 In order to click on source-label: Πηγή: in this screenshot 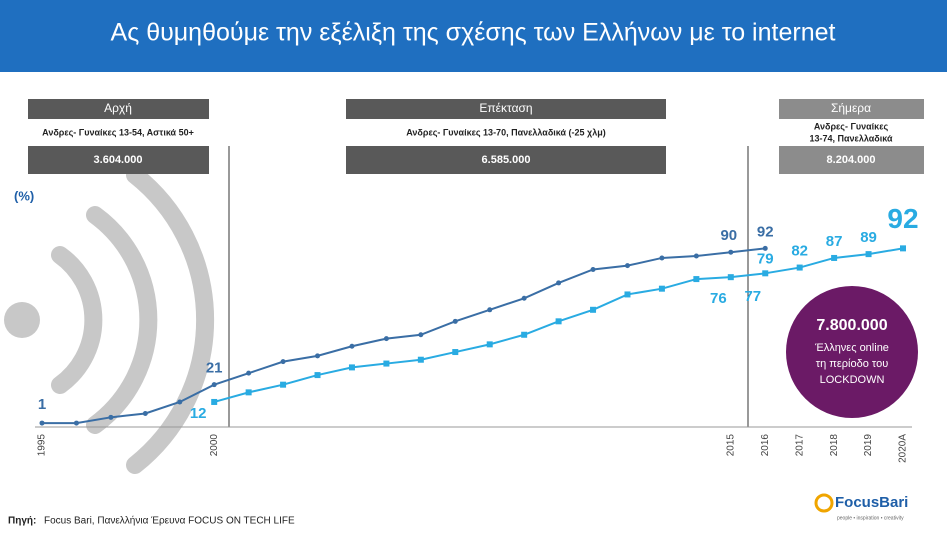, I will do `click(22, 521)`.